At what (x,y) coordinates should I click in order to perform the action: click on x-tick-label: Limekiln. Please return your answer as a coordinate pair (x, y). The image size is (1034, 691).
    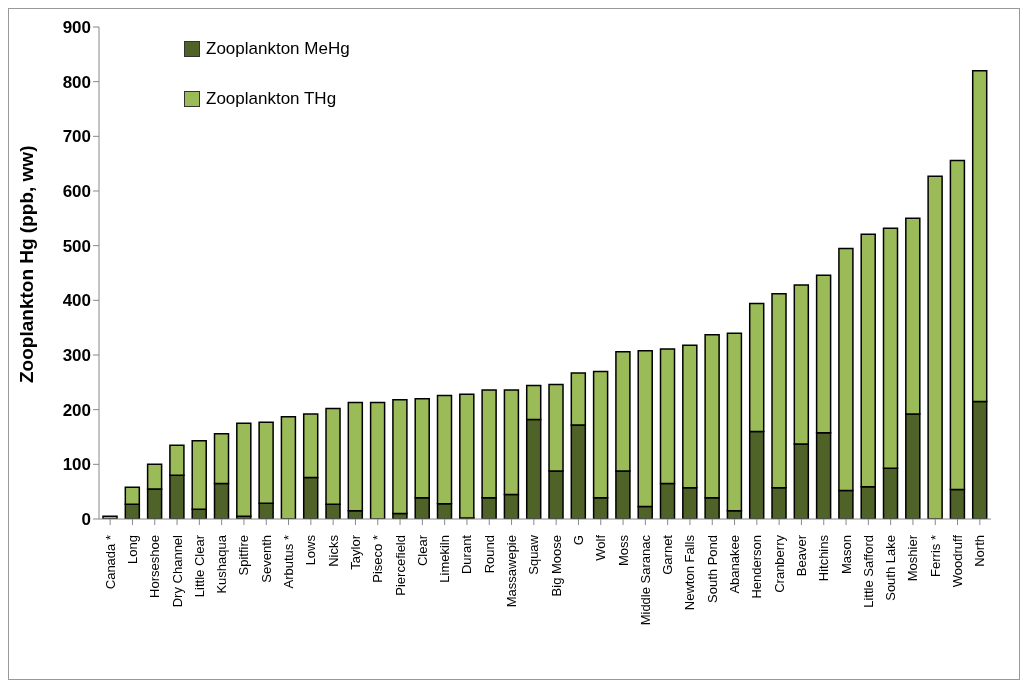
    Looking at the image, I should click on (445, 559).